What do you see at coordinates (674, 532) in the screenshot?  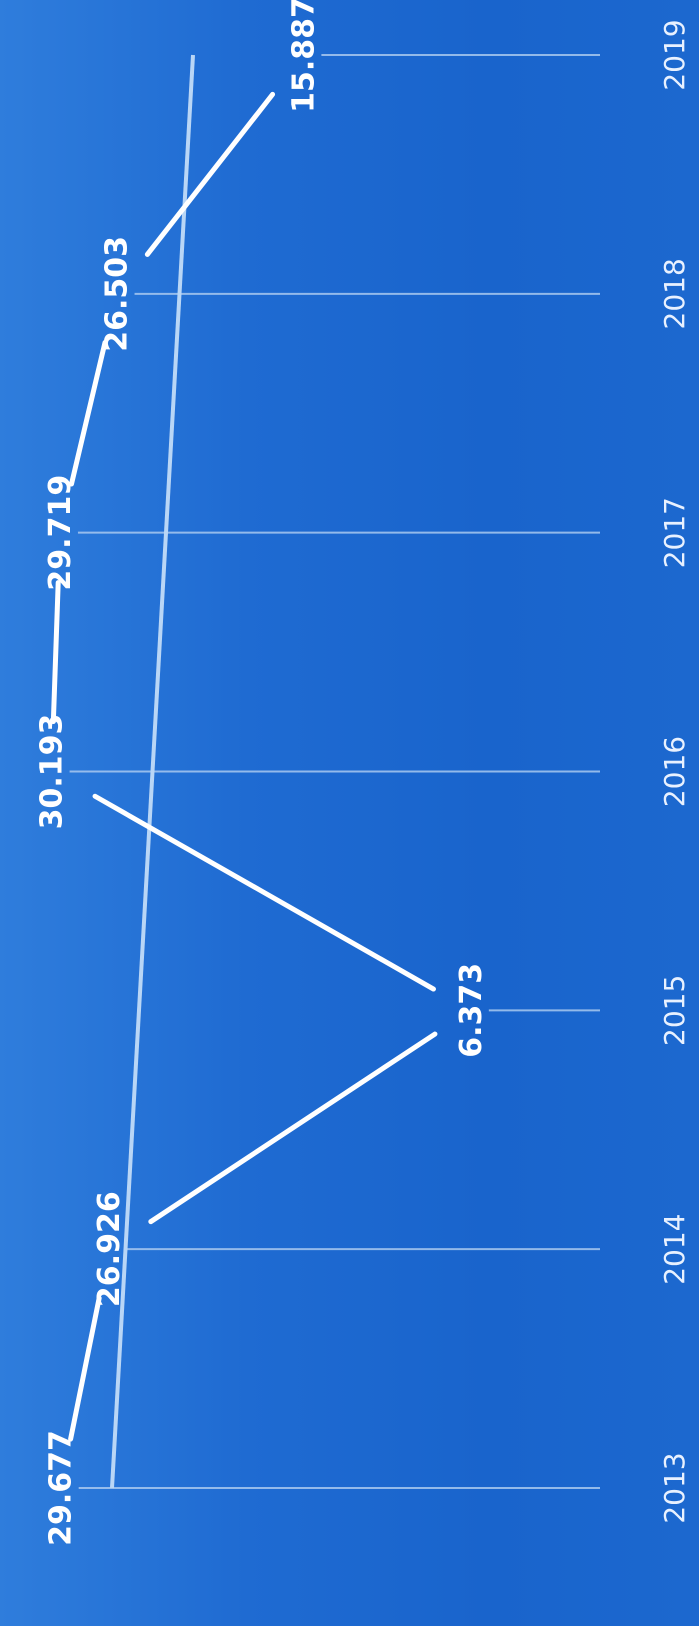 I see `tick-label-2017: 2017` at bounding box center [674, 532].